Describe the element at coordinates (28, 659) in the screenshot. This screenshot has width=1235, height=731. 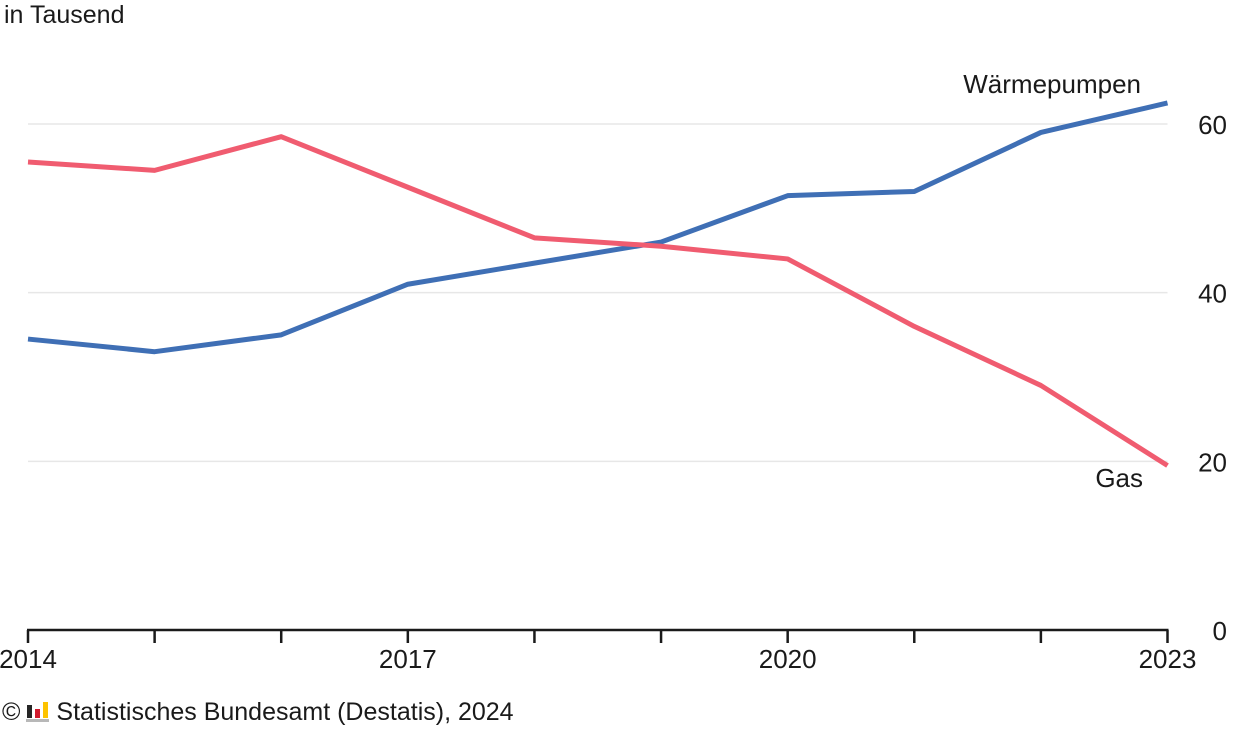
I see `x-tick-label: 2014` at that location.